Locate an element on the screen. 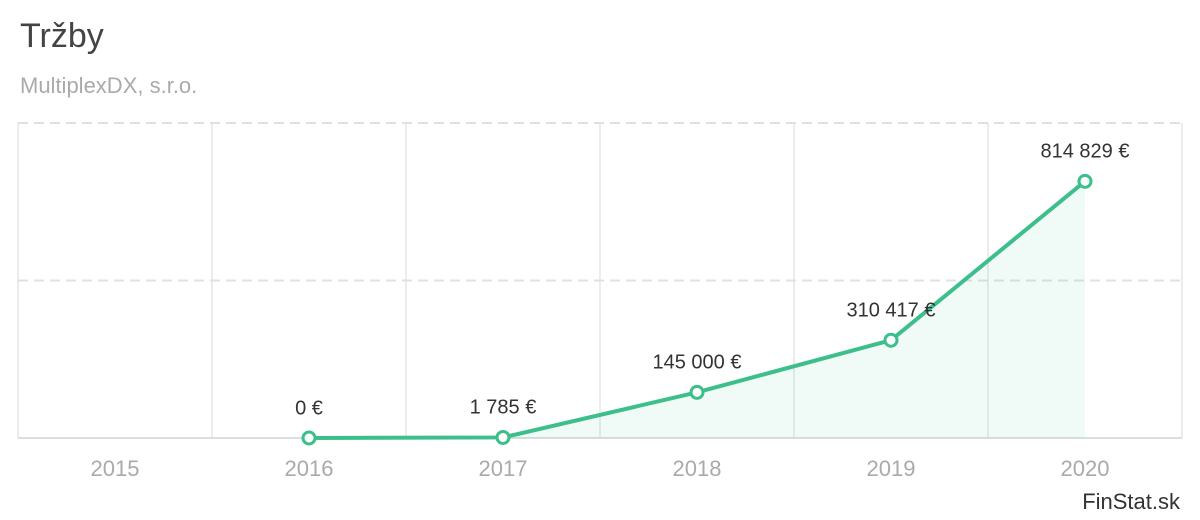  value-label: 814 829 € is located at coordinates (1085, 152).